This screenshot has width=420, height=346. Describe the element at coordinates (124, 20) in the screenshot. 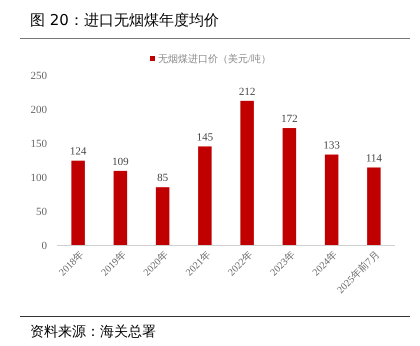

I see `chart-title: 图 20：进口无烟煤年度均价` at that location.